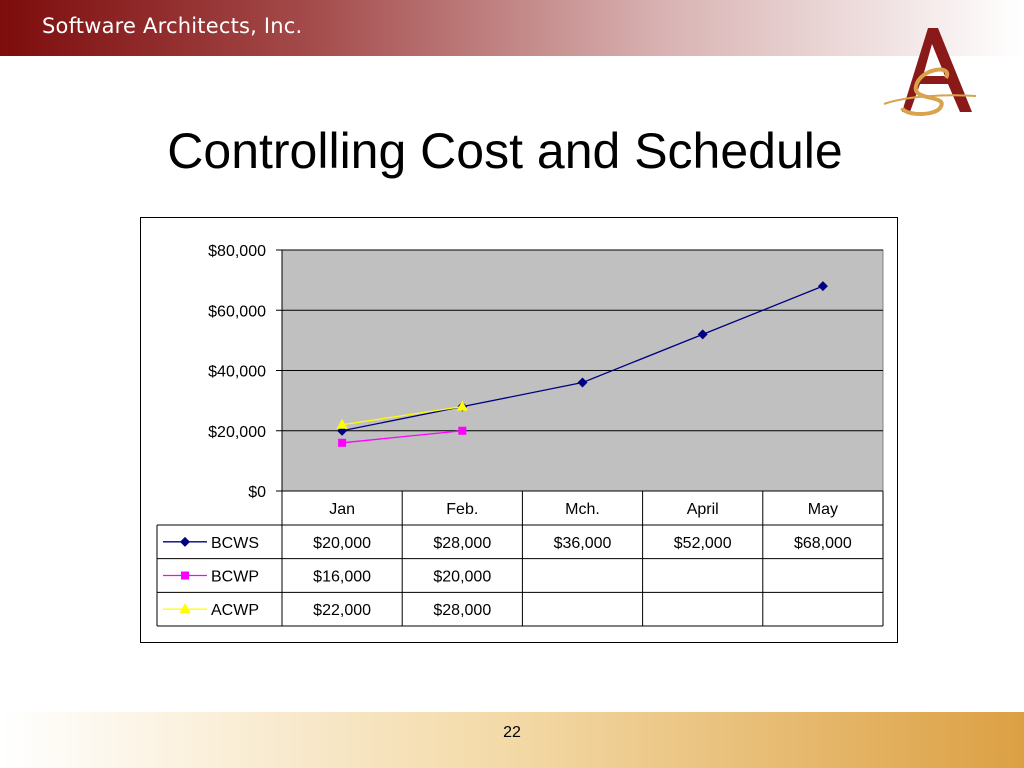 This screenshot has width=1024, height=768. I want to click on y-tick-label: $40,000, so click(237, 372).